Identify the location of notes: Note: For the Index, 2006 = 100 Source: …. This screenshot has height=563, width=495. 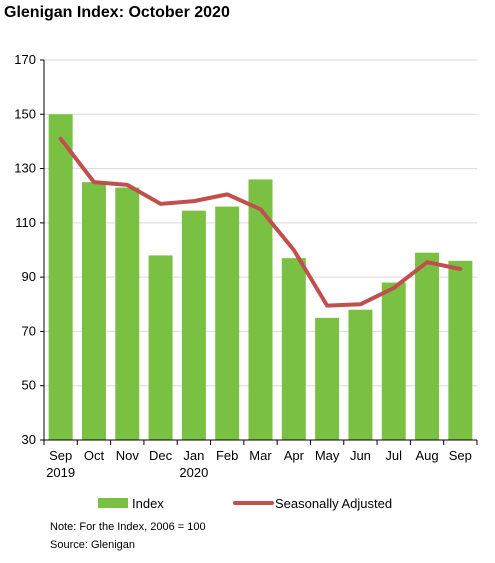
(128, 536).